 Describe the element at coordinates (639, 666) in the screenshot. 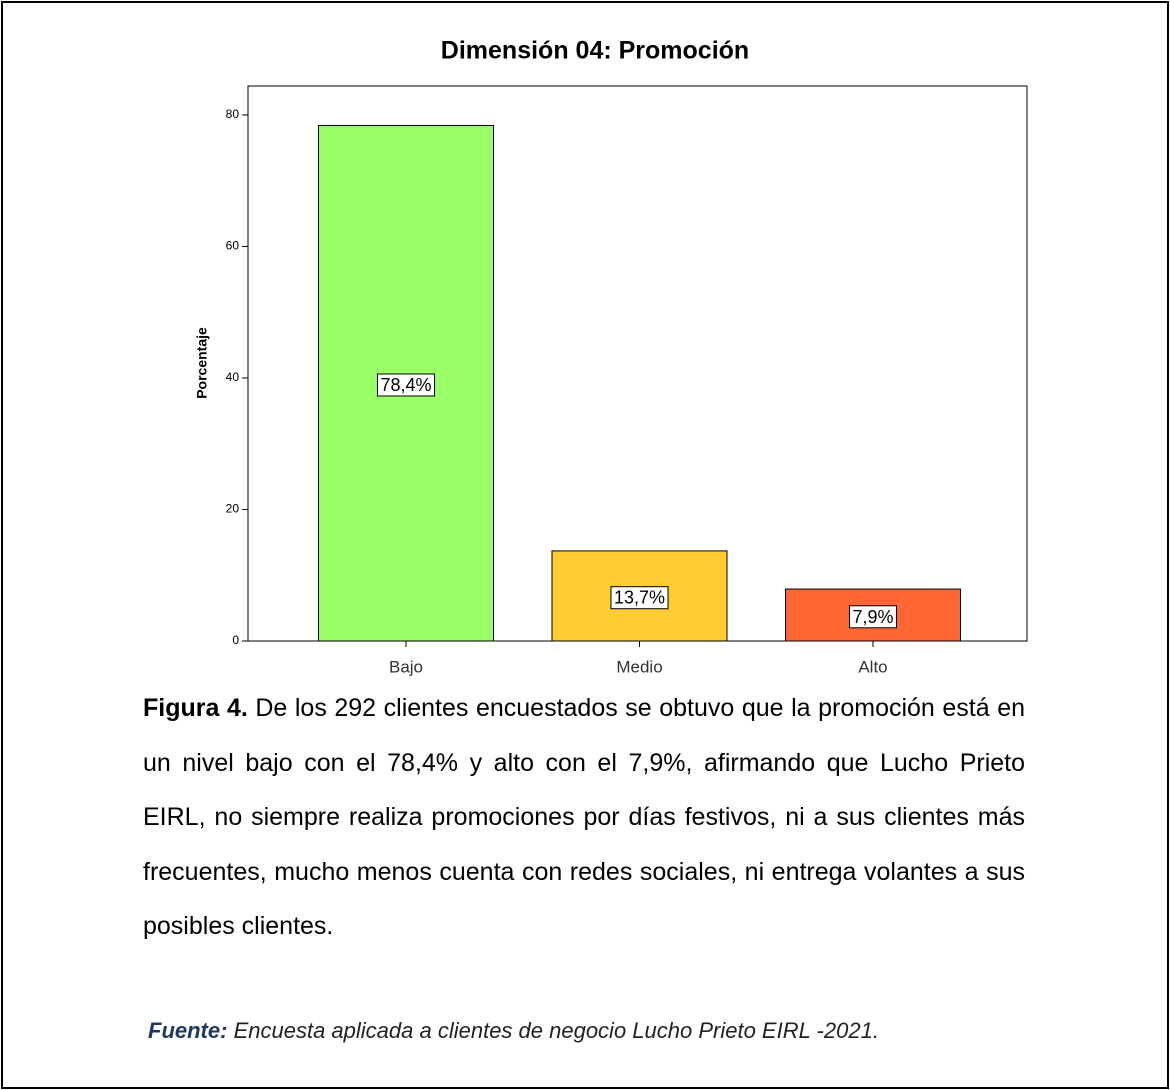

I see `x-tick-label: Medio` at that location.